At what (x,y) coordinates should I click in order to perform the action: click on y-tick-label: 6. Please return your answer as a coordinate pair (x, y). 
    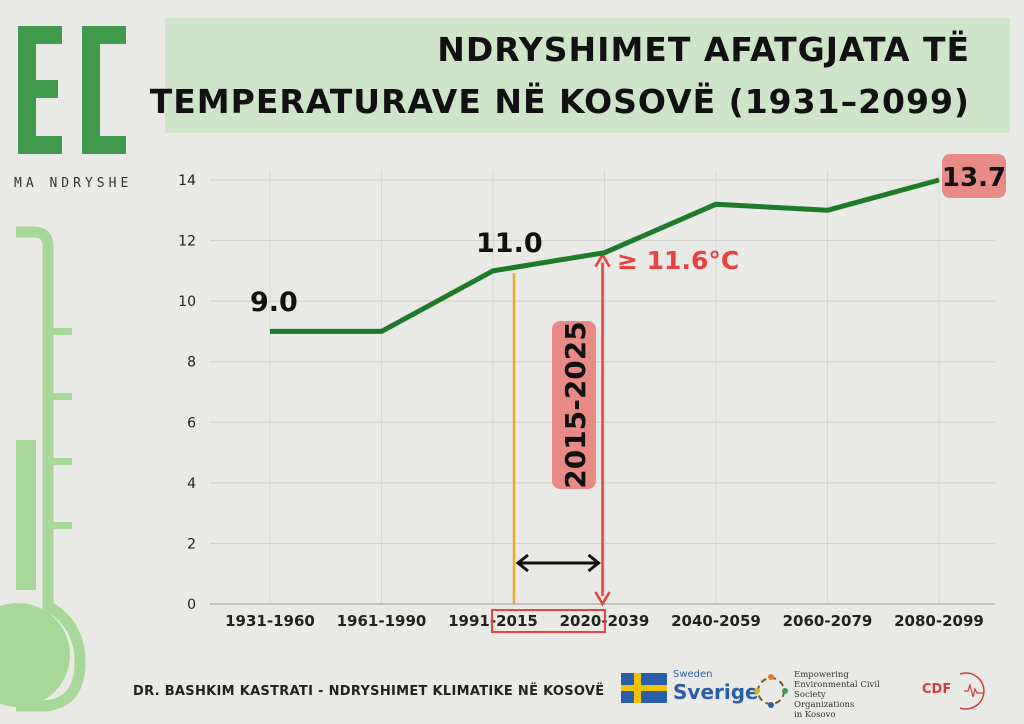
    Looking at the image, I should click on (191, 423).